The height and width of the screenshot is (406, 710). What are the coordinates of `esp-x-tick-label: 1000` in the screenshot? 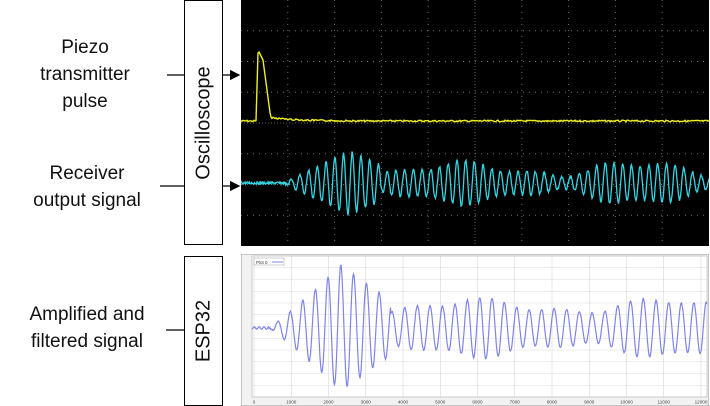 It's located at (291, 402).